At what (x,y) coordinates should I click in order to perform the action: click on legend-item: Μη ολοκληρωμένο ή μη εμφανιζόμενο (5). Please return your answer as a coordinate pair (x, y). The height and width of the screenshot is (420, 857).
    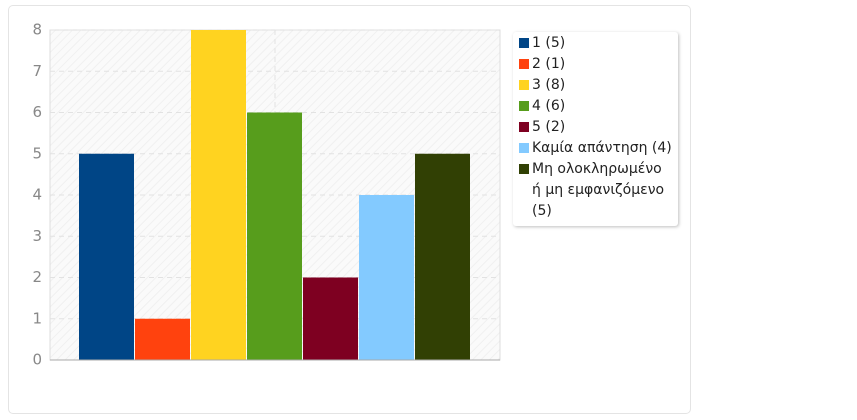
    Looking at the image, I should click on (596, 190).